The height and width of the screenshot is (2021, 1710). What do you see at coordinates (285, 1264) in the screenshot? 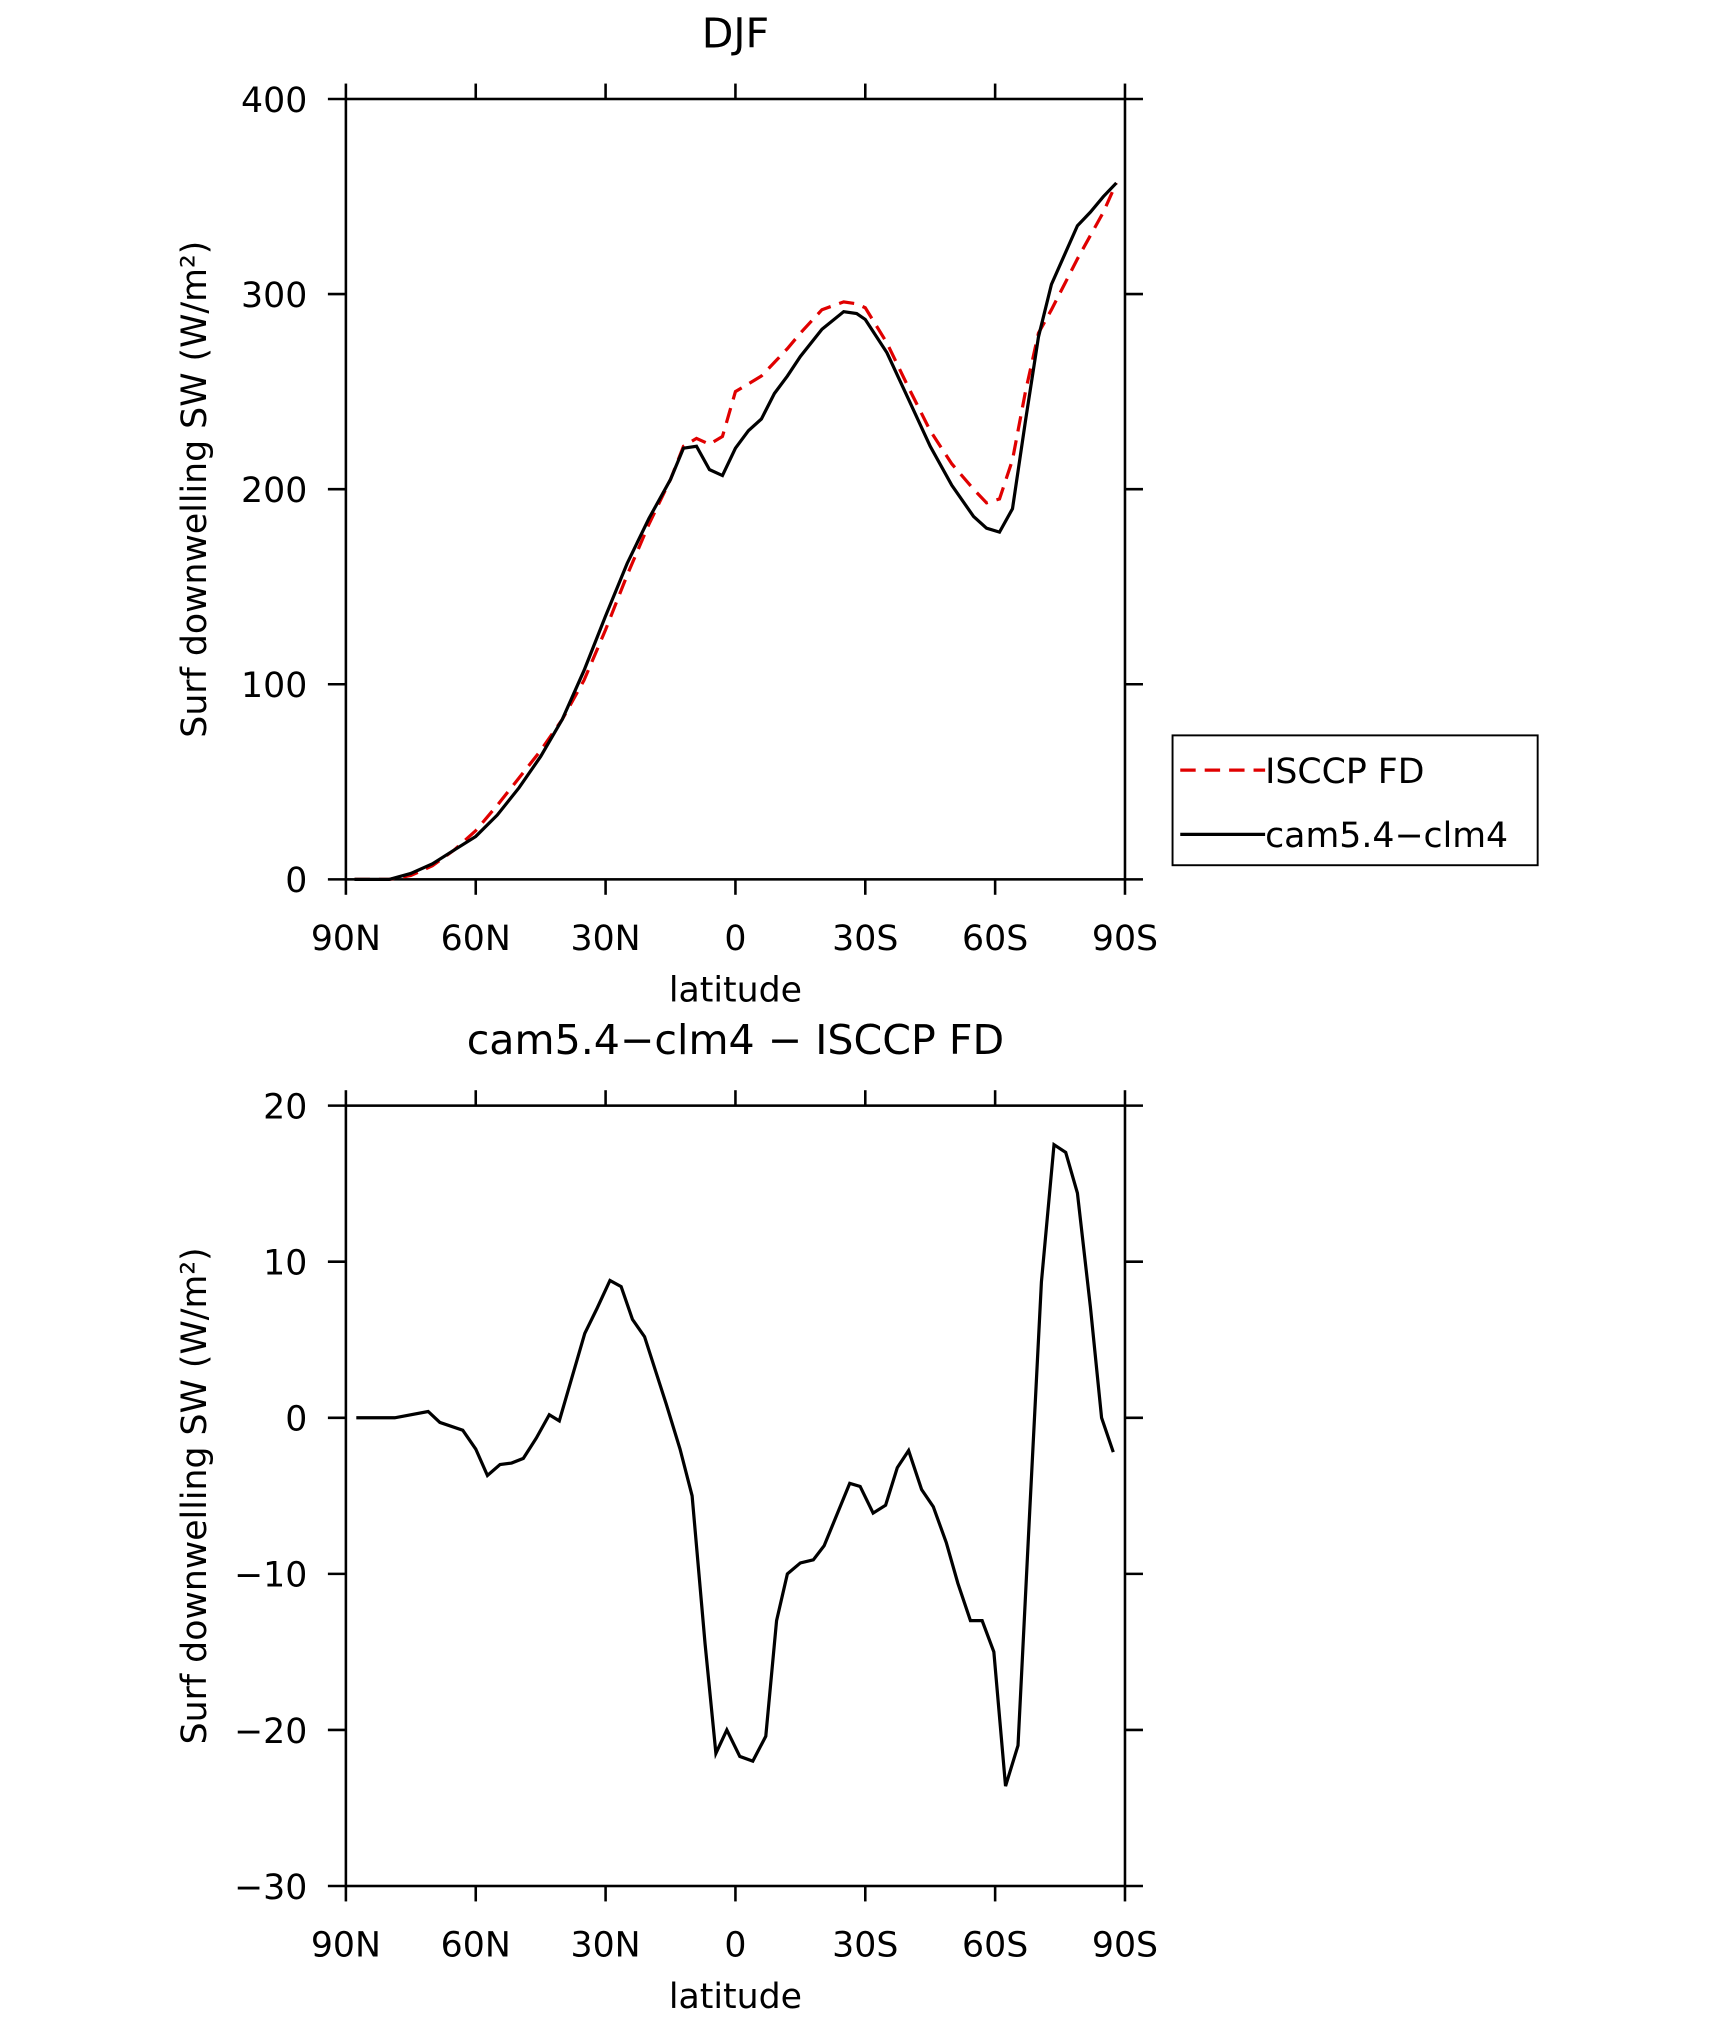
I see `y-tick-label: 10` at bounding box center [285, 1264].